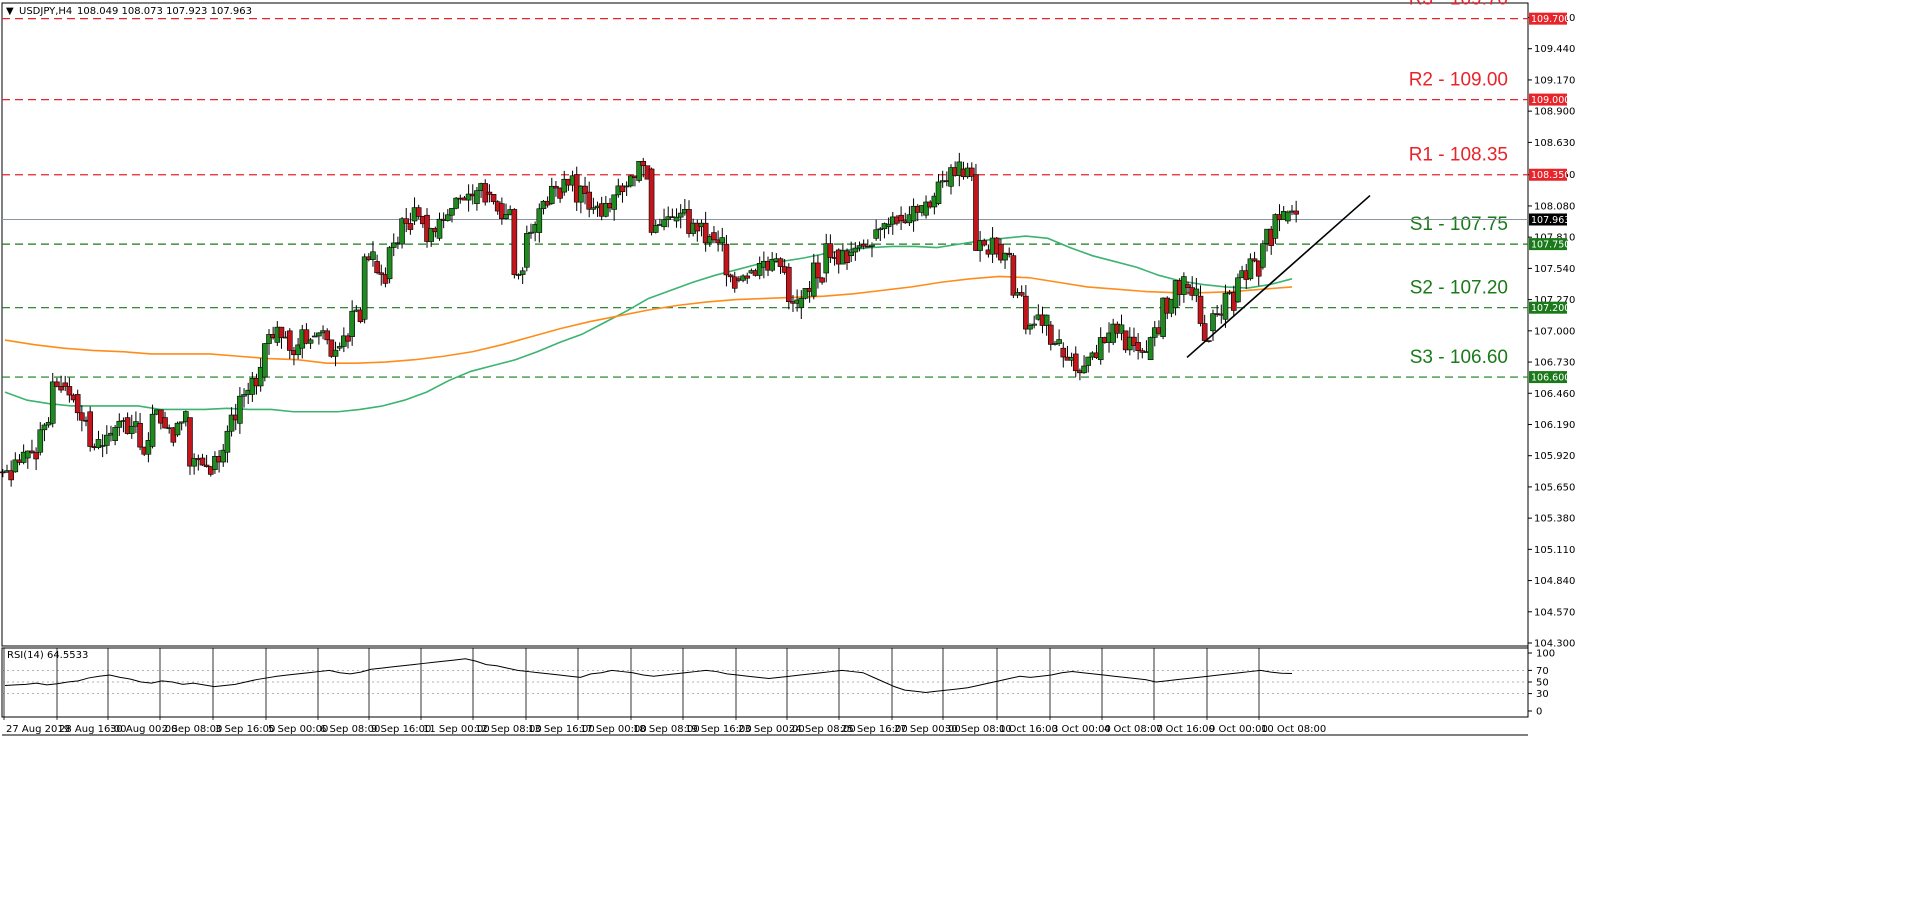 This screenshot has height=903, width=1919. What do you see at coordinates (1554, 143) in the screenshot?
I see `price-tick-label: 108.630` at bounding box center [1554, 143].